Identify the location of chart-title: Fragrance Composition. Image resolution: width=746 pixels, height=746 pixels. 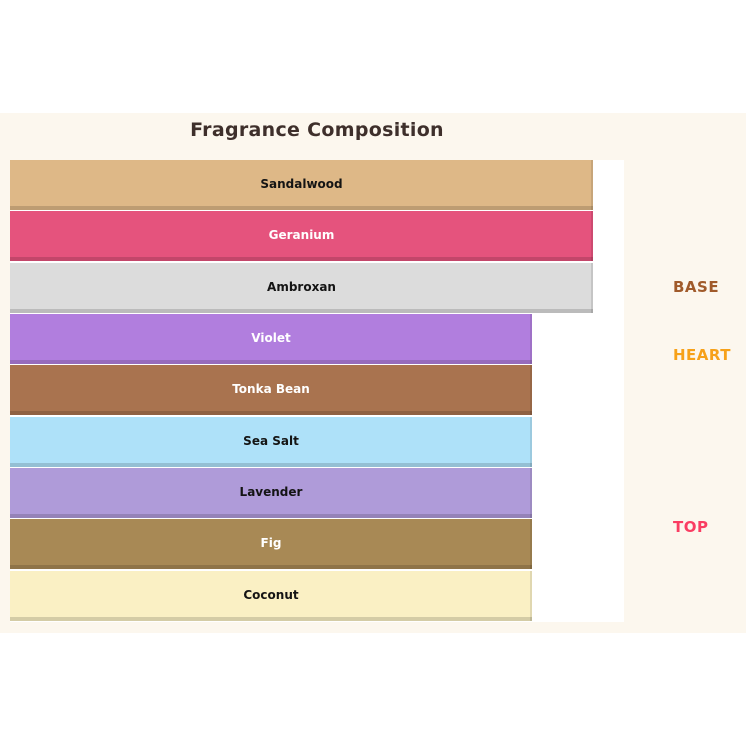
(317, 130).